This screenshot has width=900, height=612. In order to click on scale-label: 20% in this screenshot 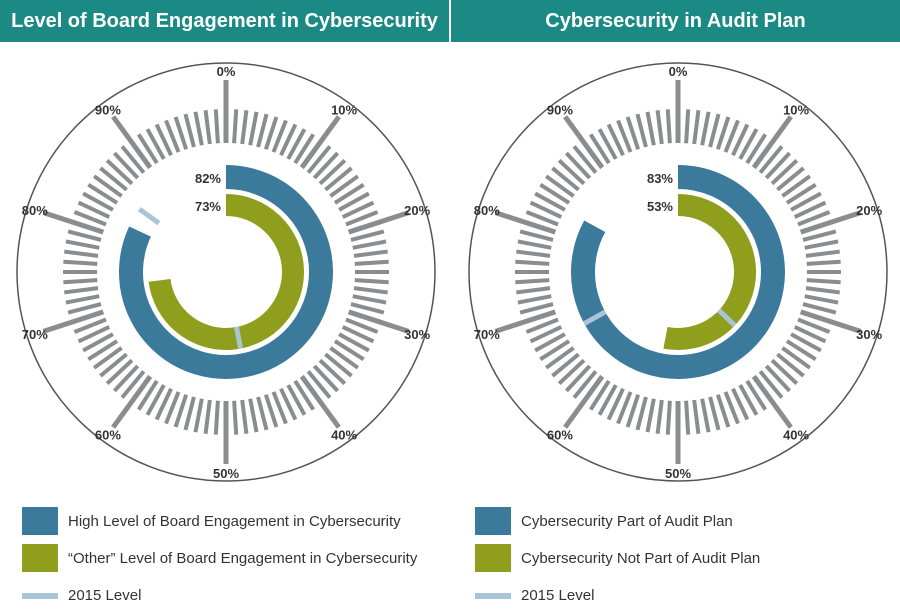, I will do `click(869, 210)`.